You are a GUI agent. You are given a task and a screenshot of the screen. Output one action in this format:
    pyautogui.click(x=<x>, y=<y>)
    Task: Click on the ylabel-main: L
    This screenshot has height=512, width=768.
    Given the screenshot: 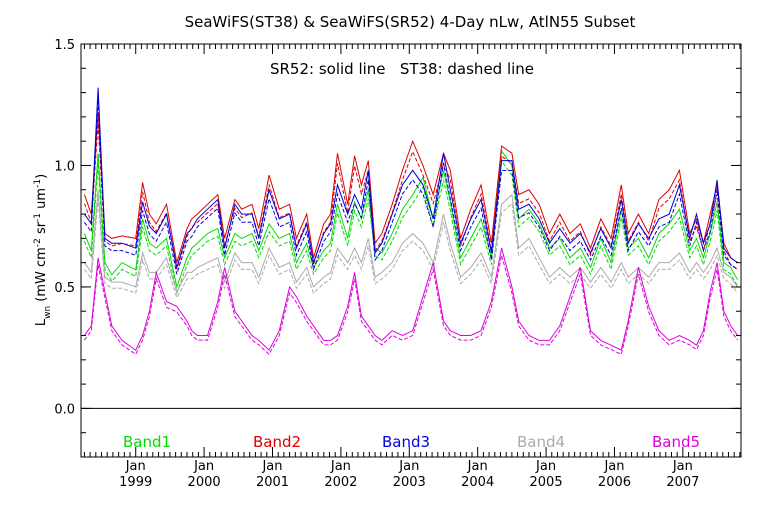 What is the action you would take?
    pyautogui.click(x=41, y=322)
    